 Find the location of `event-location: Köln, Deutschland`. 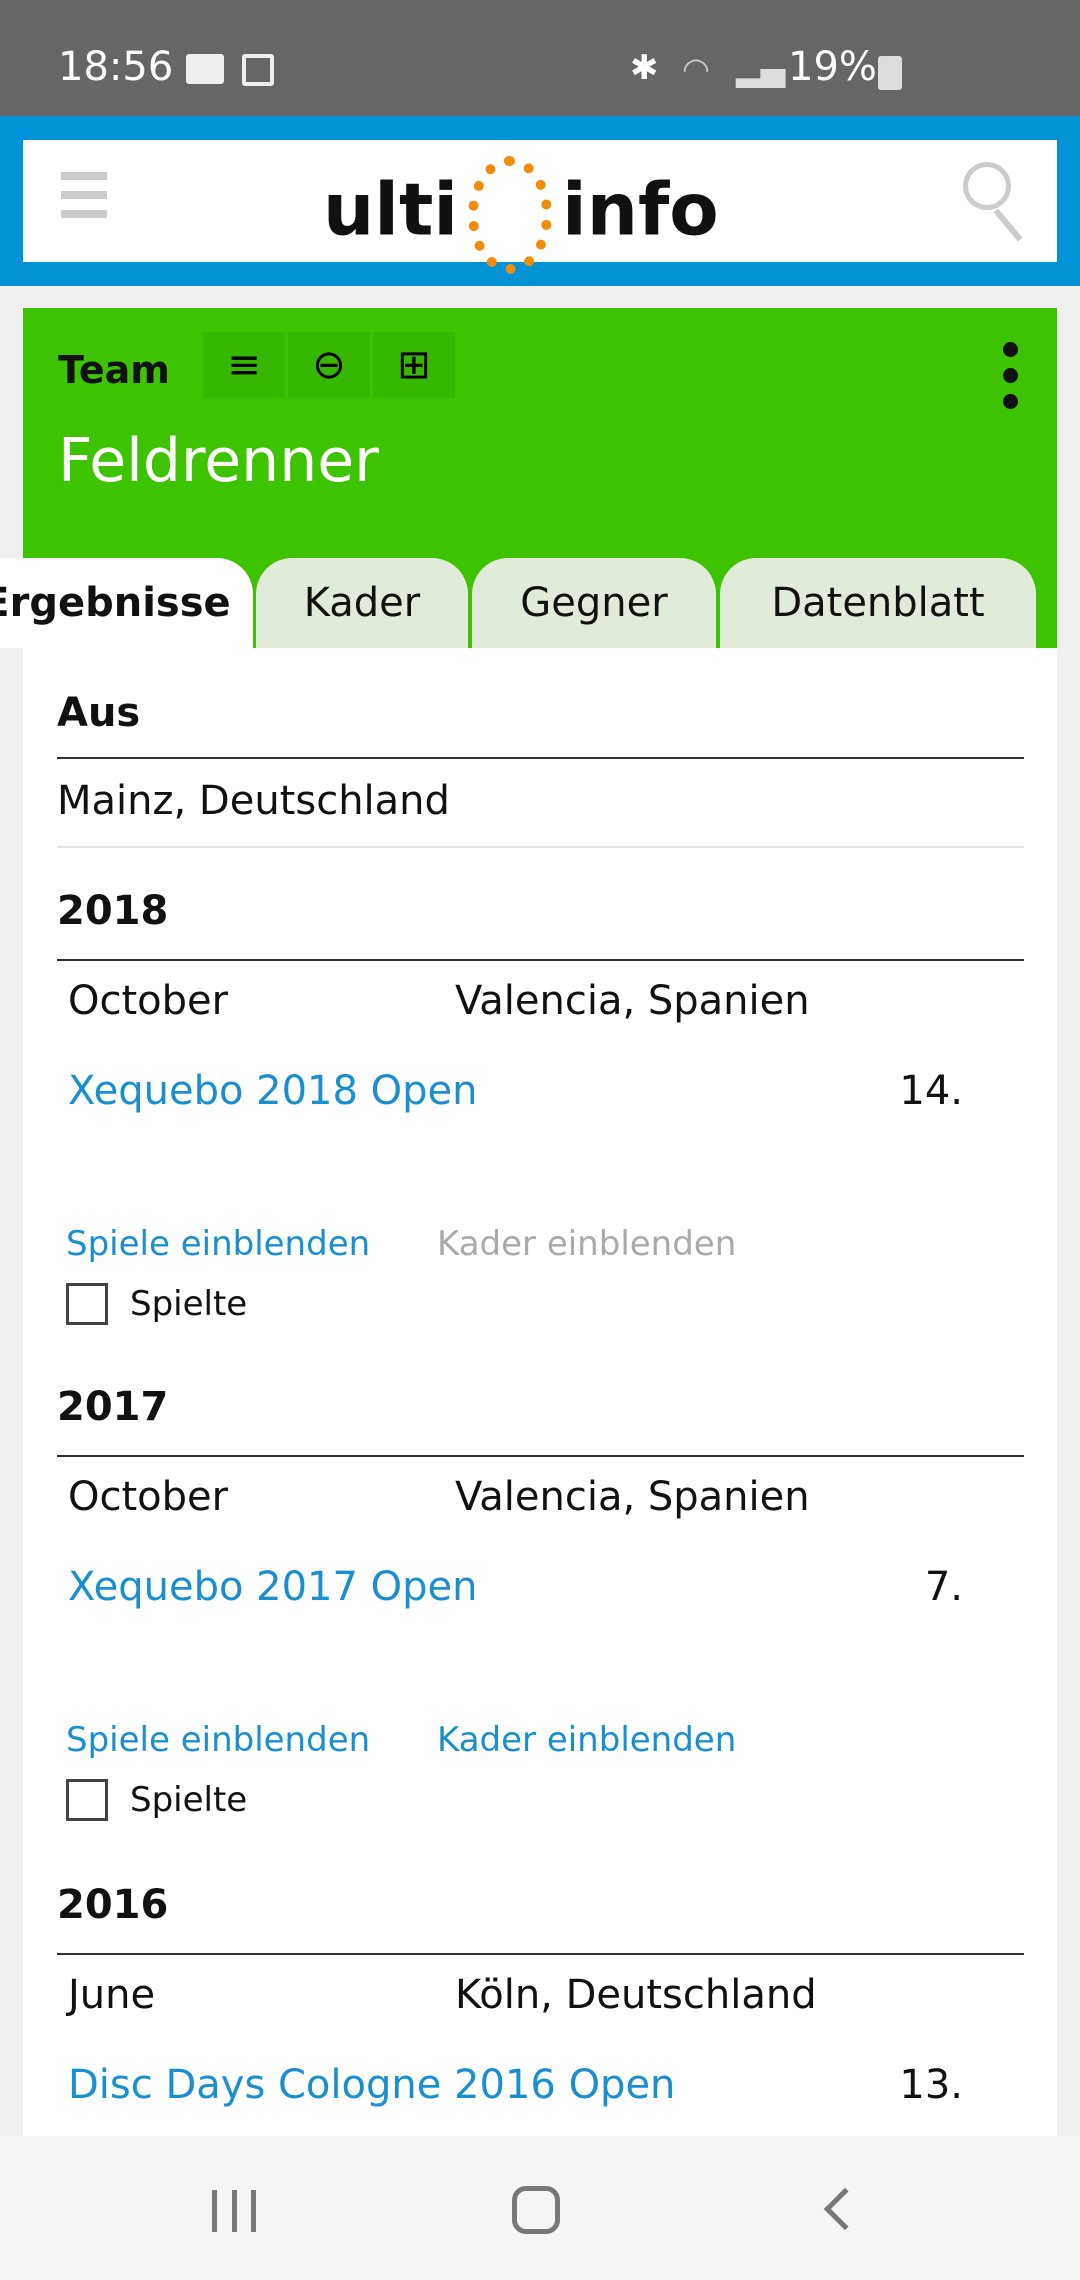

event-location: Köln, Deutschland is located at coordinates (636, 1995).